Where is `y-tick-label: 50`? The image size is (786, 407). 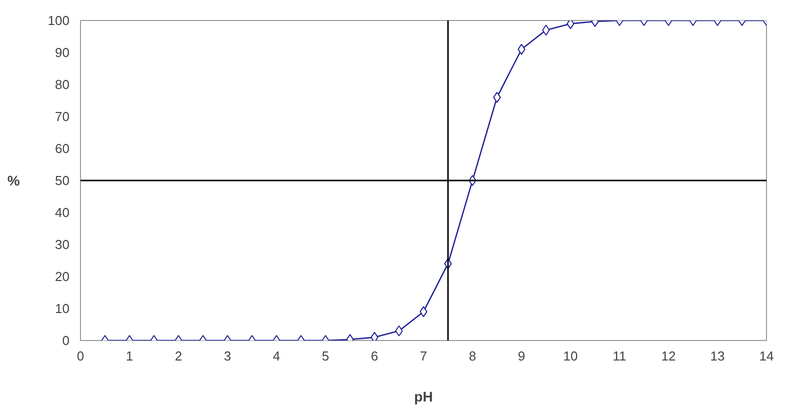 y-tick-label: 50 is located at coordinates (62, 180).